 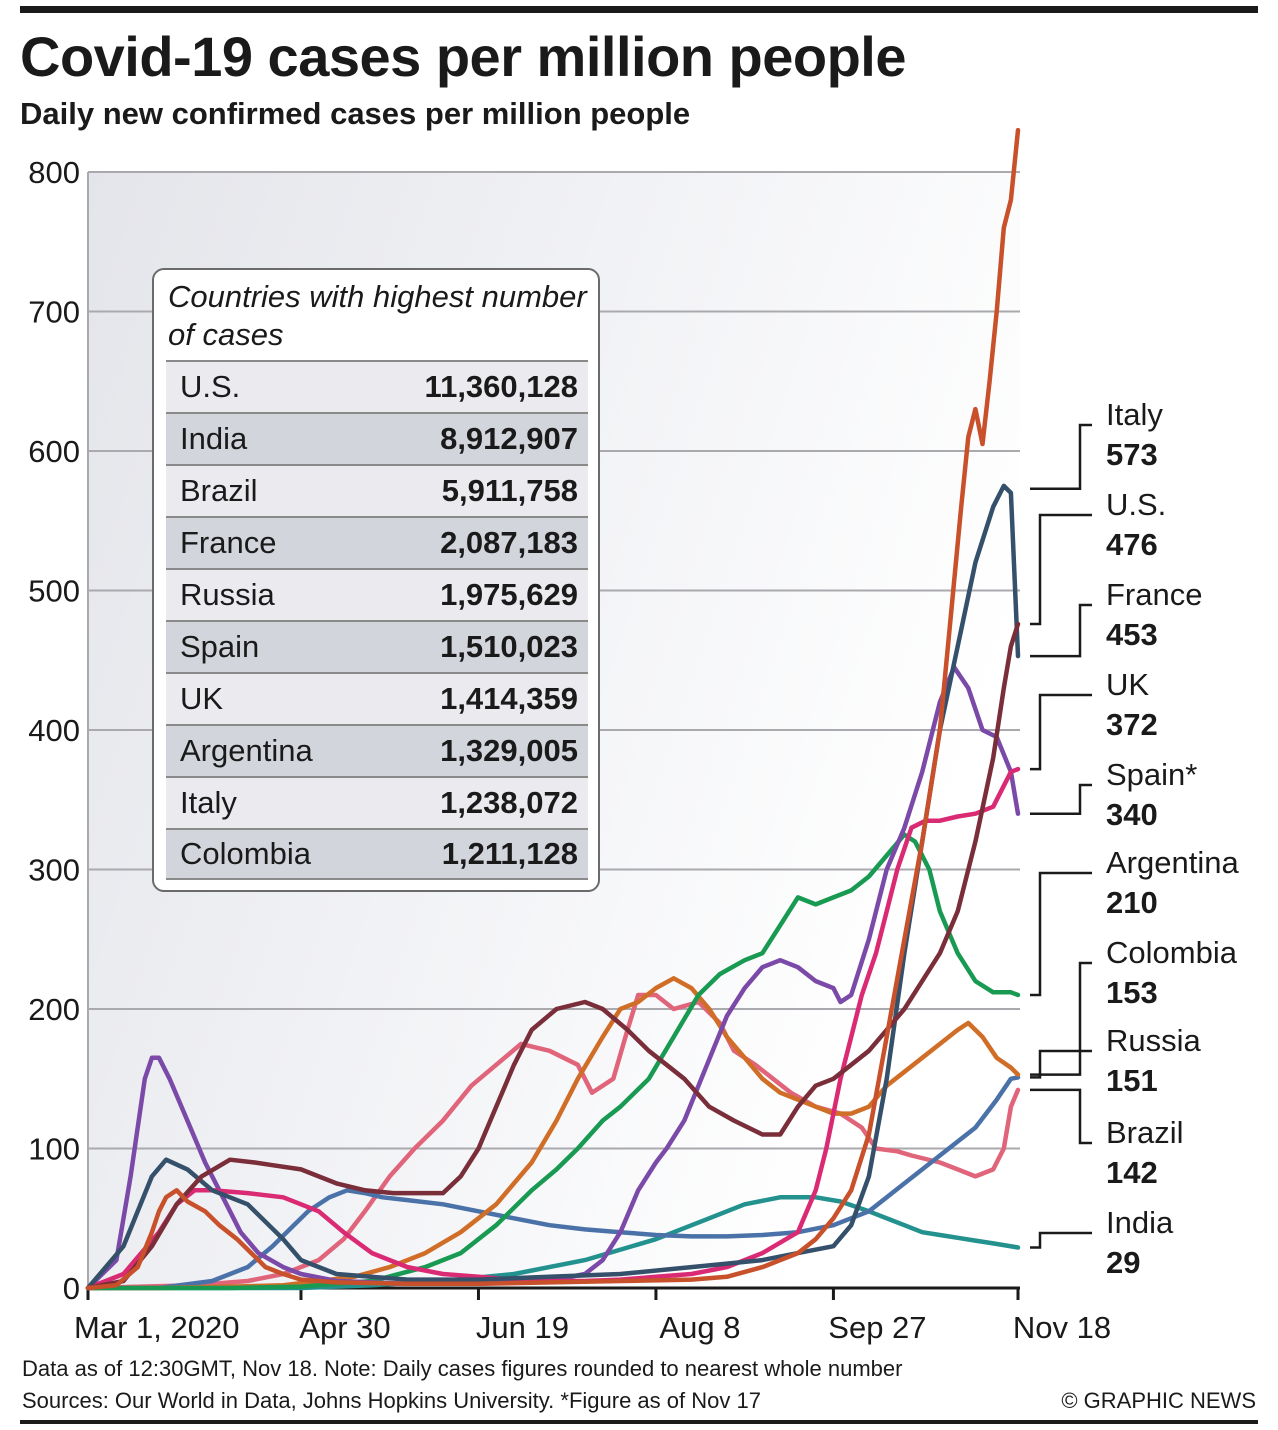 I want to click on y-tick-label: 100, so click(x=54, y=1149).